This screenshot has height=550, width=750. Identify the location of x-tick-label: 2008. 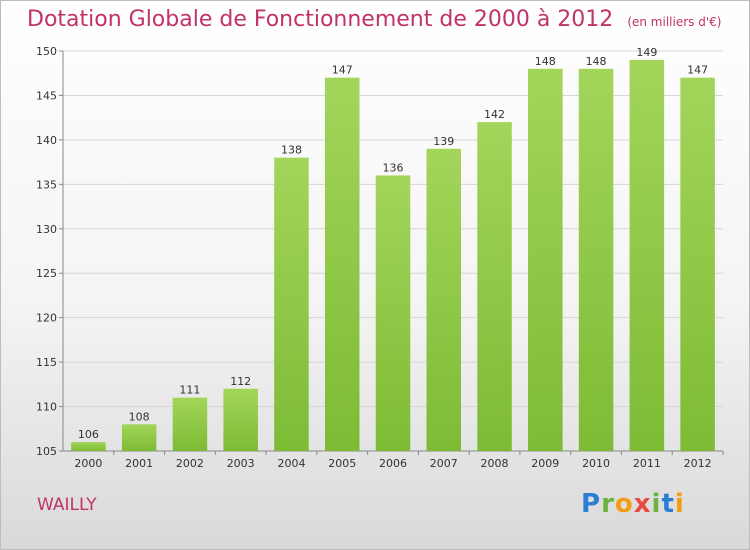
(495, 463).